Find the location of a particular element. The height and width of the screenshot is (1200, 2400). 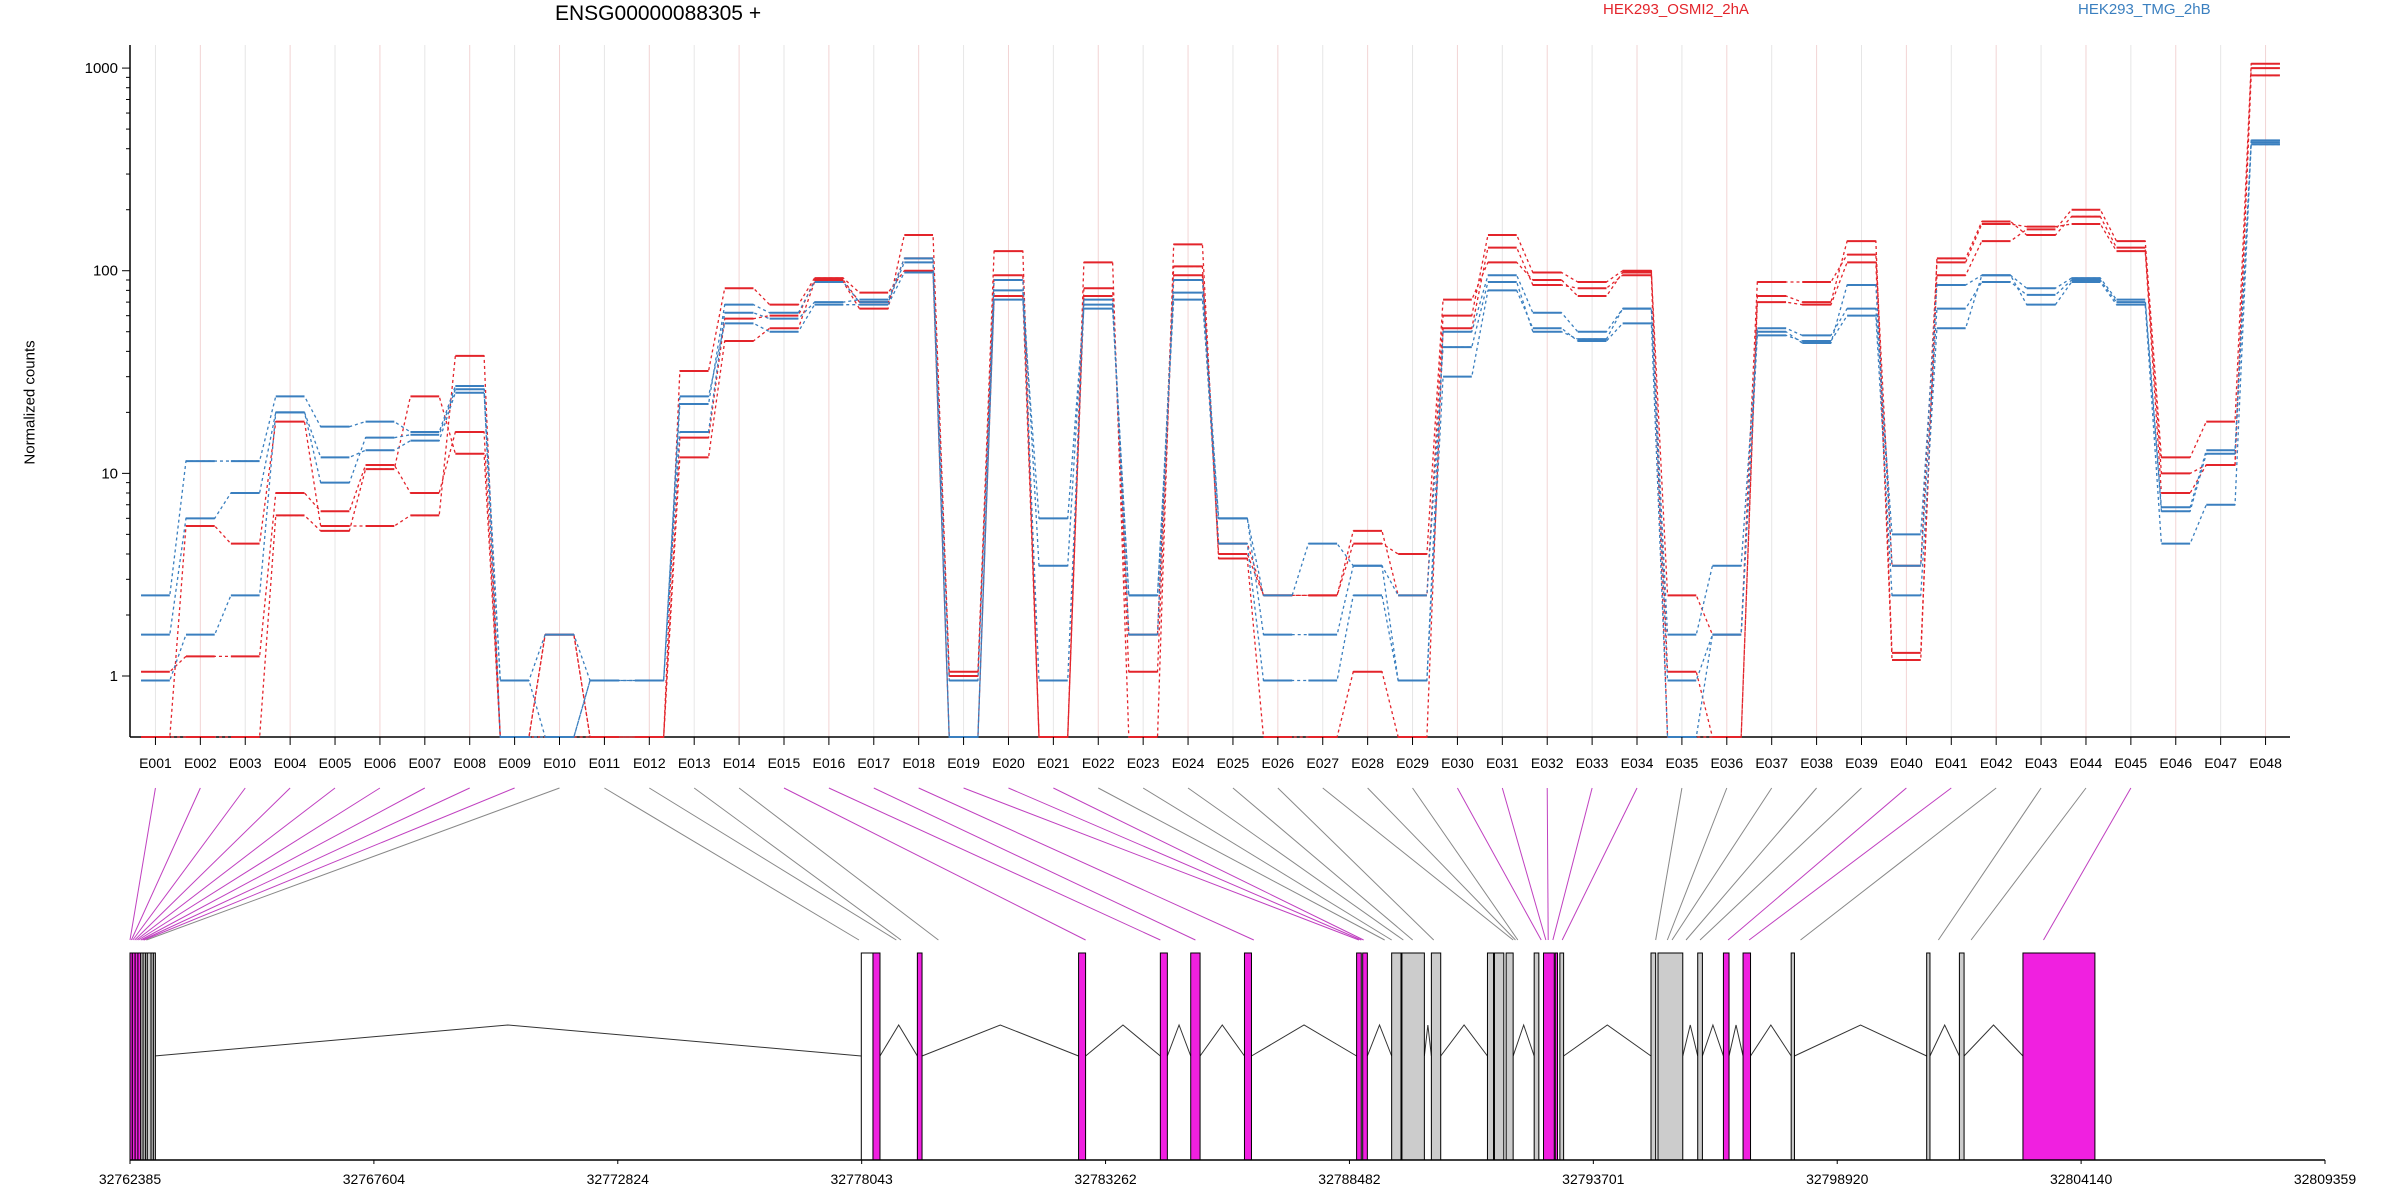

genome-tick-label: 32788482 is located at coordinates (1349, 1179).